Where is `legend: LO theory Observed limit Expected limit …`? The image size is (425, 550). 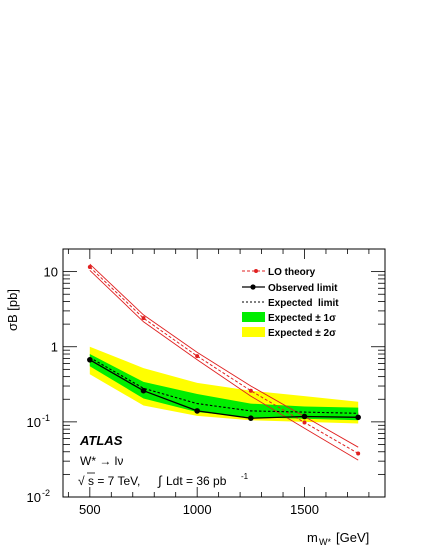
legend: LO theory Observed limit Expected limit … is located at coordinates (290, 303).